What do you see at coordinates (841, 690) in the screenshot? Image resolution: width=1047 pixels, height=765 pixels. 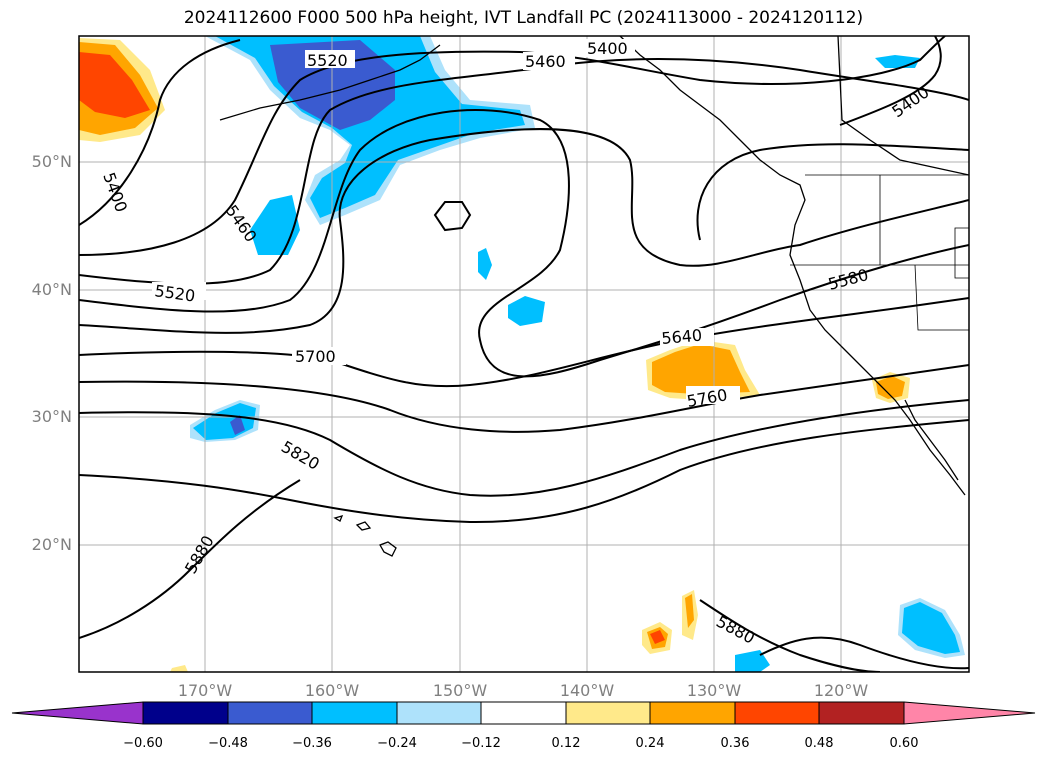 I see `lon-label: 120°W` at bounding box center [841, 690].